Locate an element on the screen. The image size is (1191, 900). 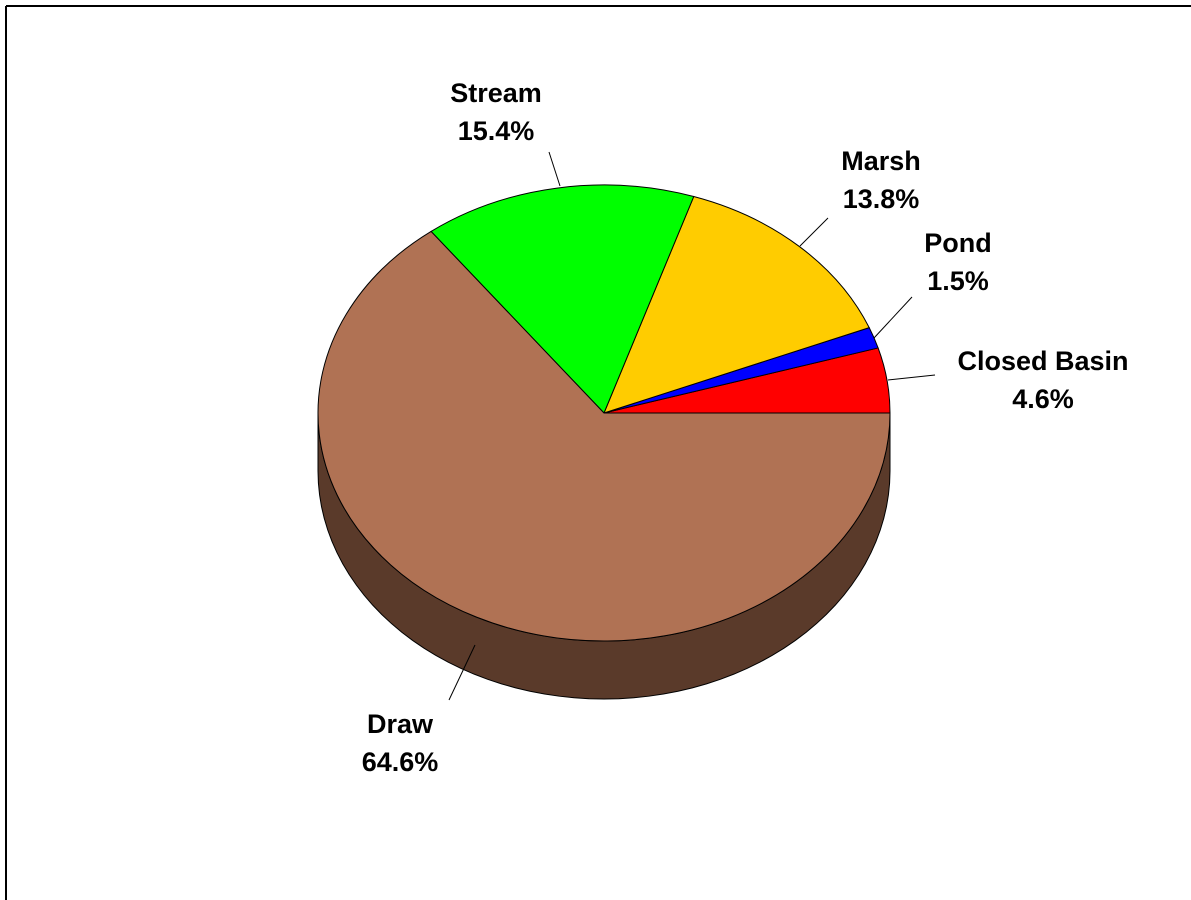
slice-name-label-stream: Stream is located at coordinates (496, 93).